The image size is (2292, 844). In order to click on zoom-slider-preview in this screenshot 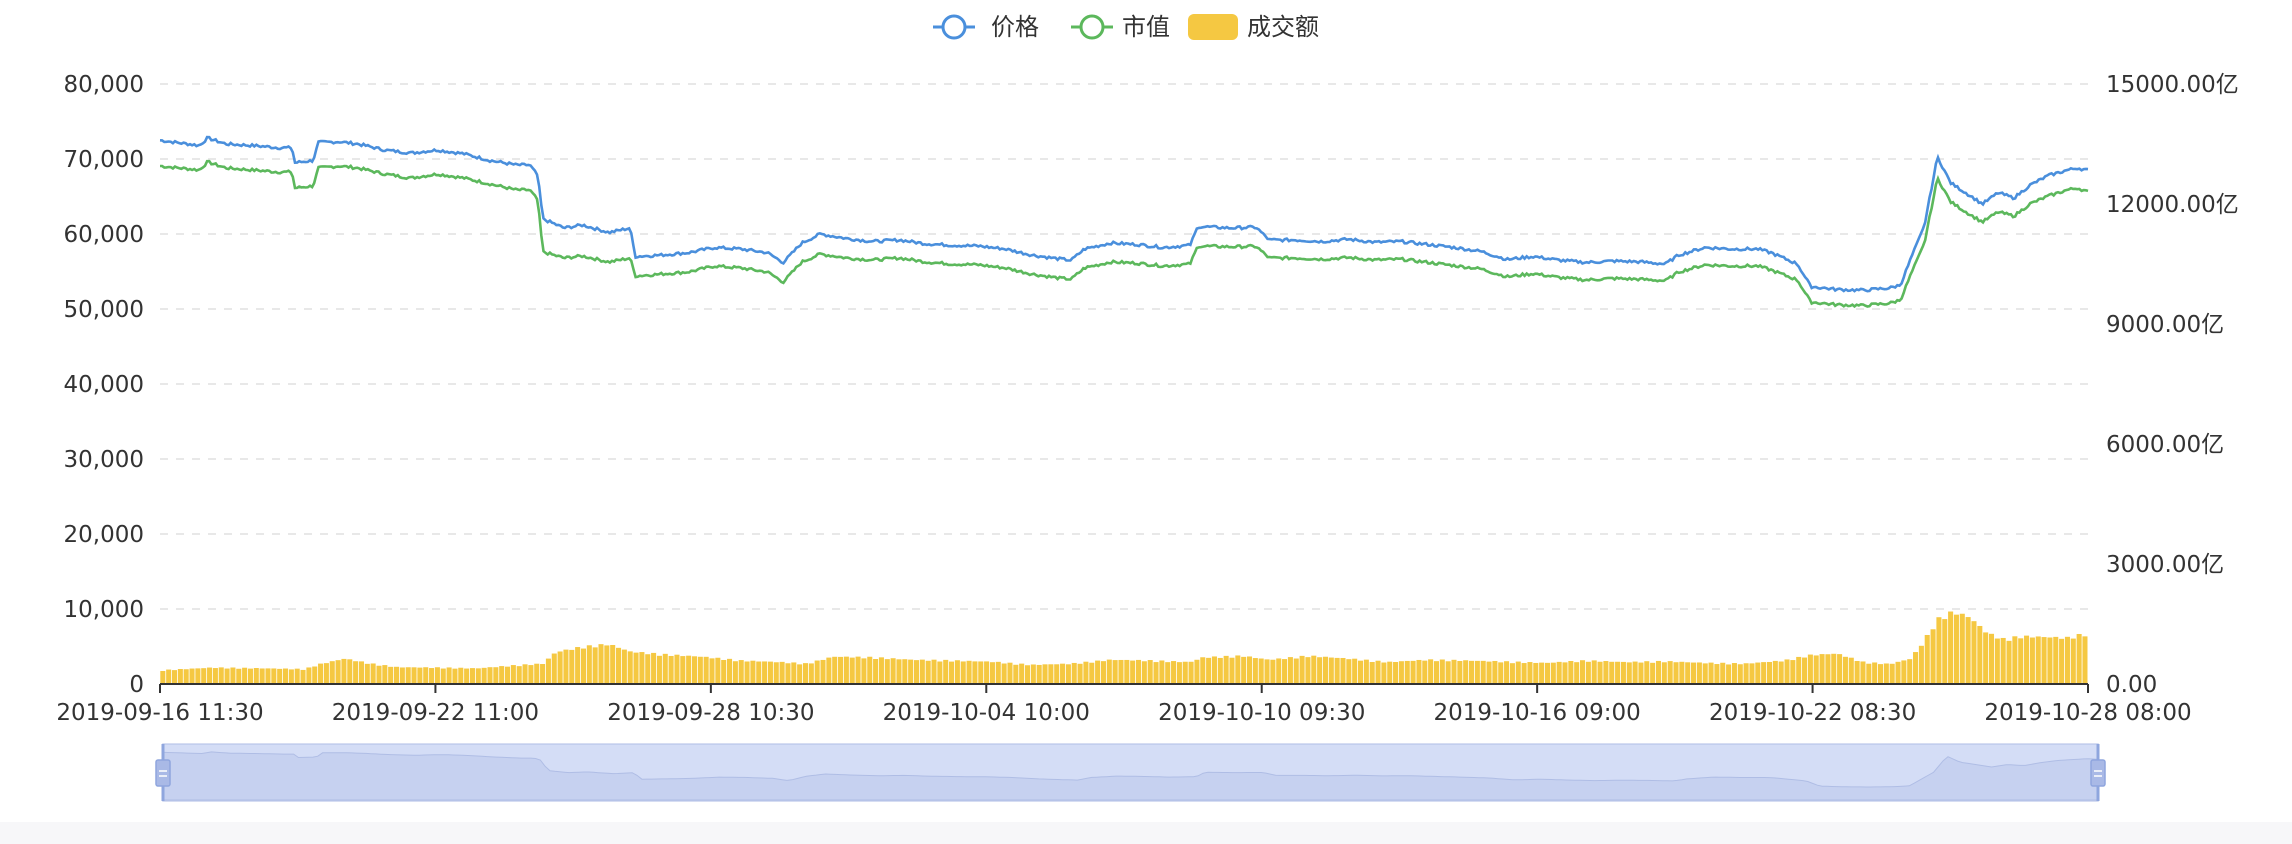, I will do `click(1130, 776)`.